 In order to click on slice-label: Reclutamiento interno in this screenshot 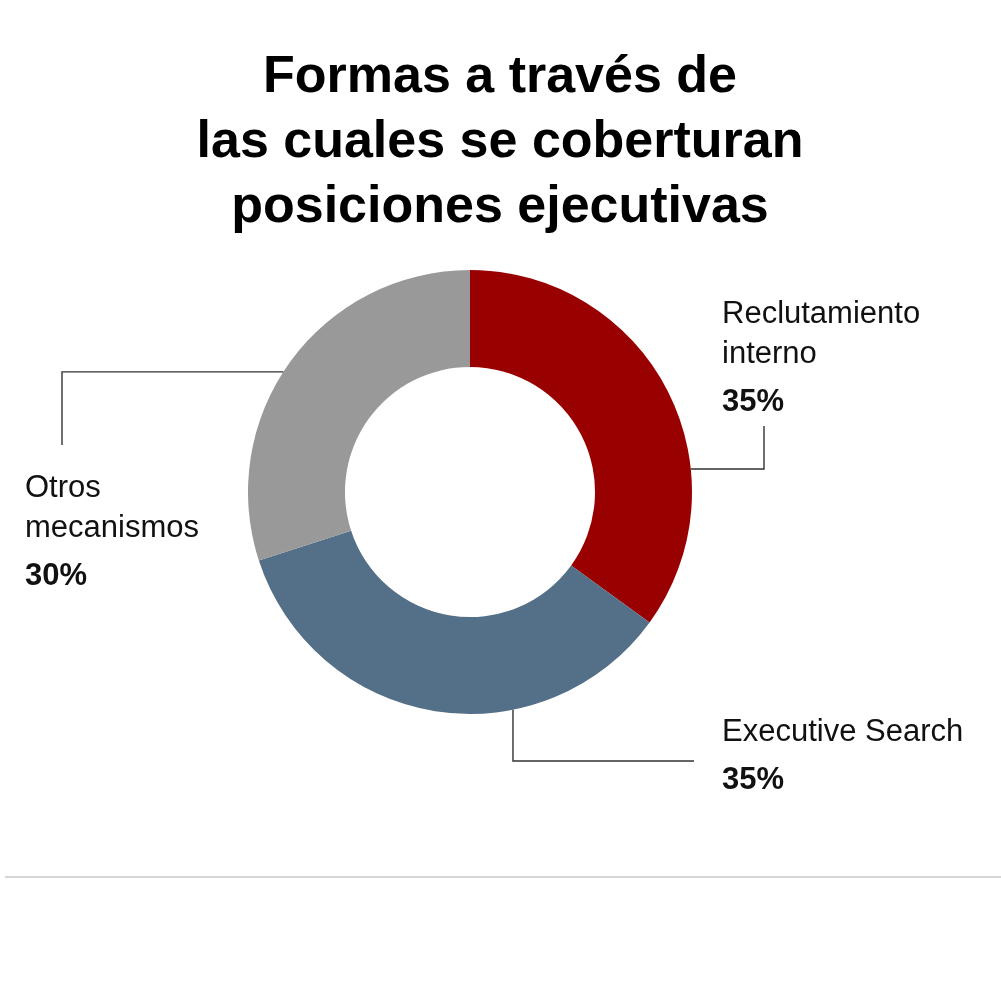, I will do `click(821, 332)`.